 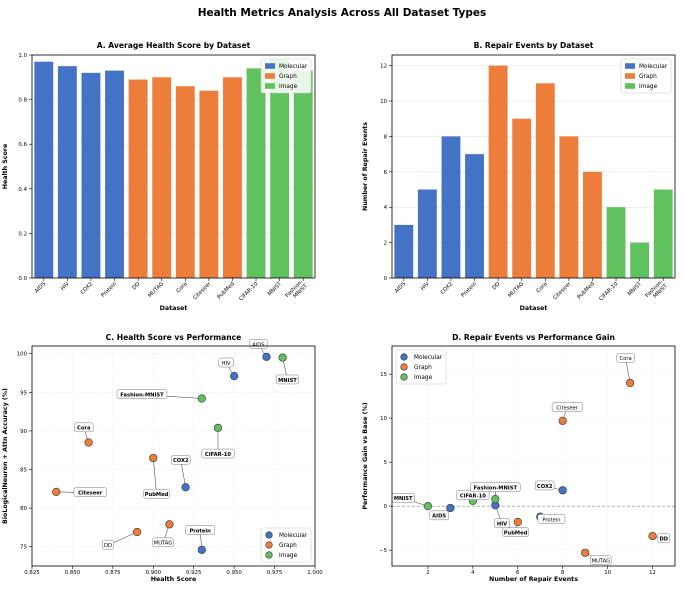 I want to click on x-tick-label: 4, so click(x=473, y=573).